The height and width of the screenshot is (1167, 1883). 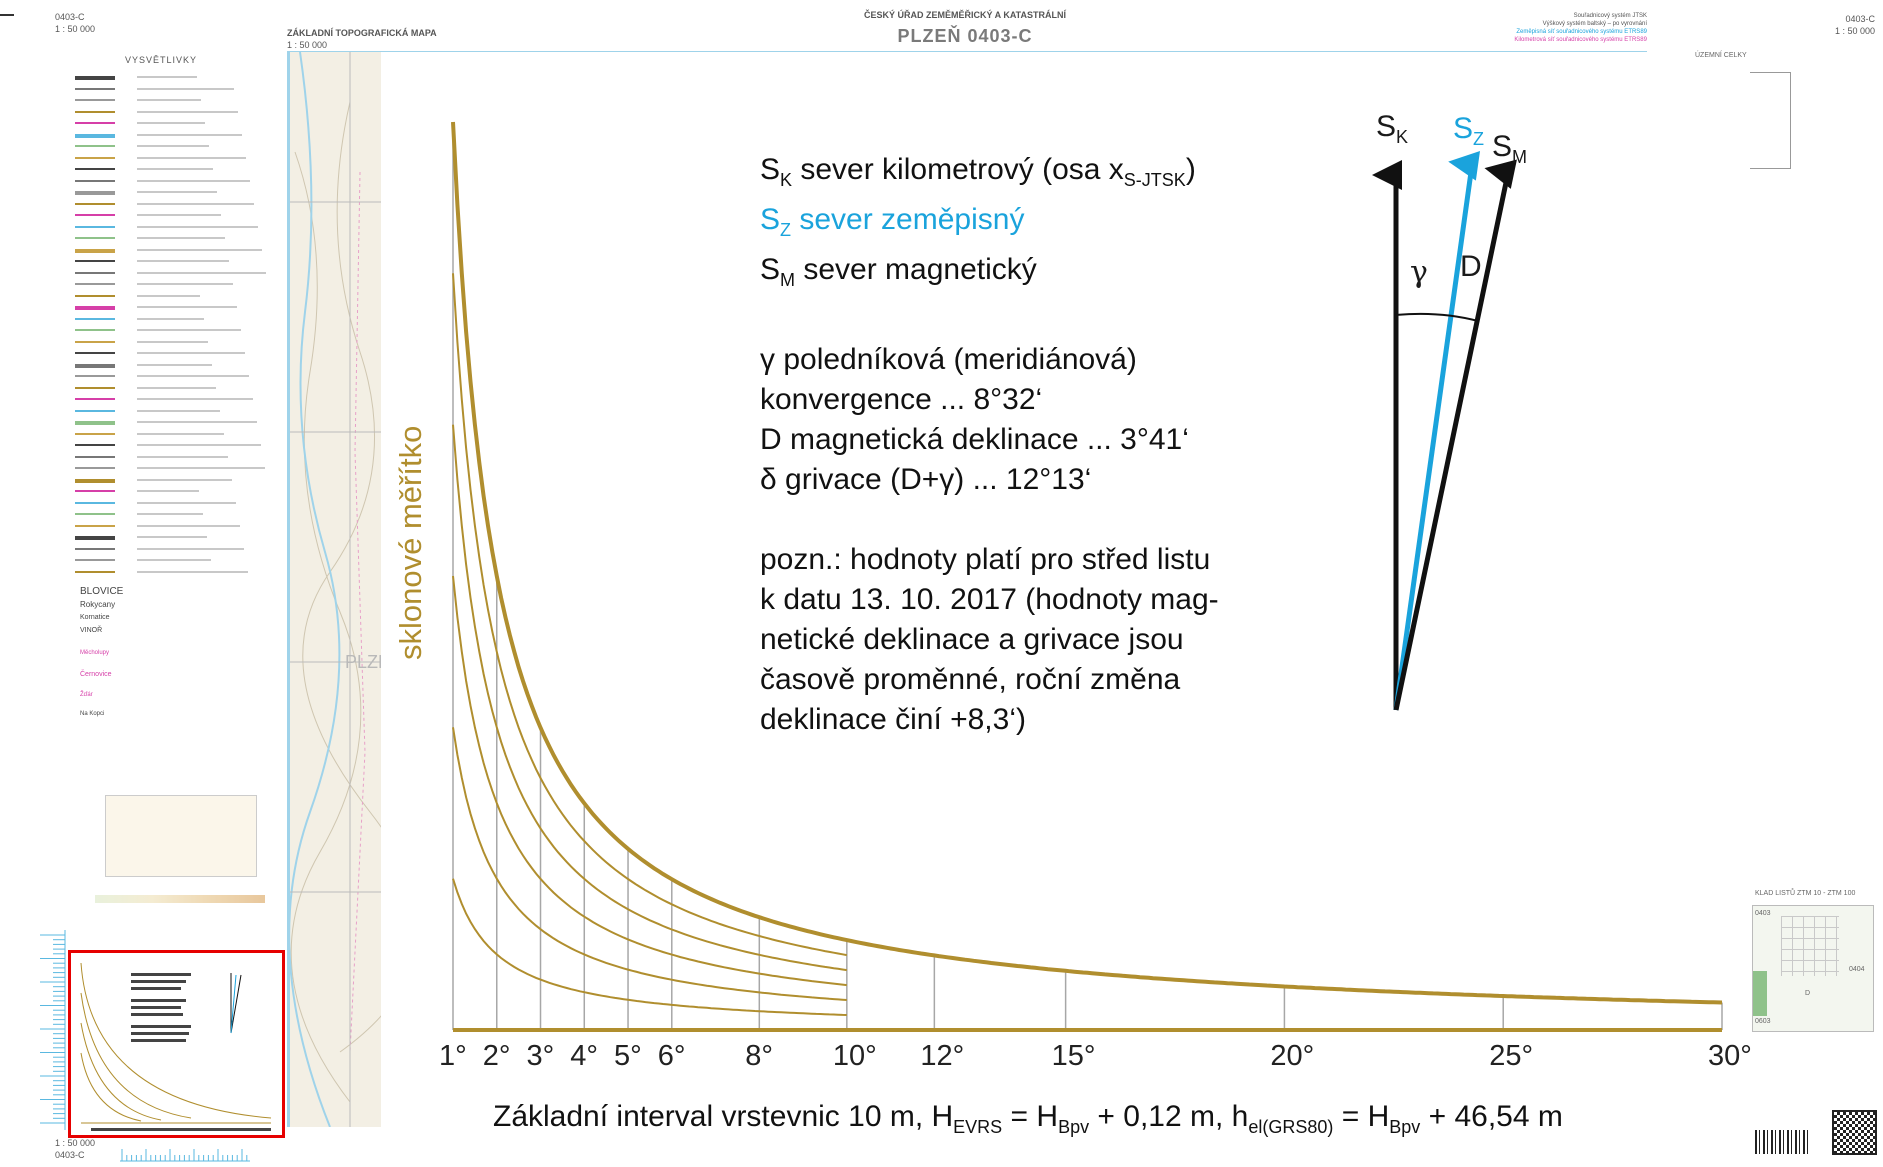 What do you see at coordinates (86, 695) in the screenshot?
I see `place-name-7: Žďár` at bounding box center [86, 695].